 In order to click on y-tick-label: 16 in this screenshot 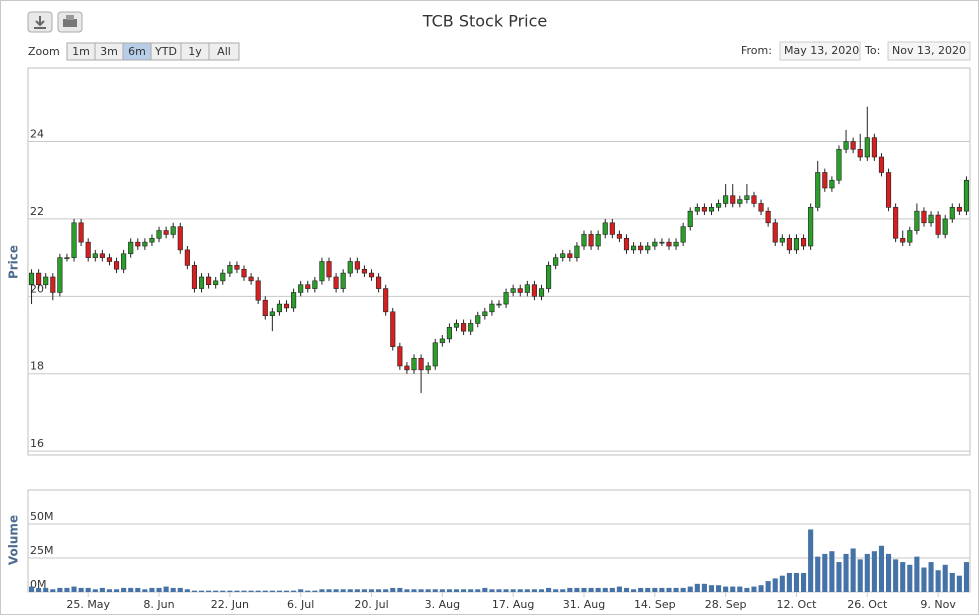, I will do `click(37, 443)`.